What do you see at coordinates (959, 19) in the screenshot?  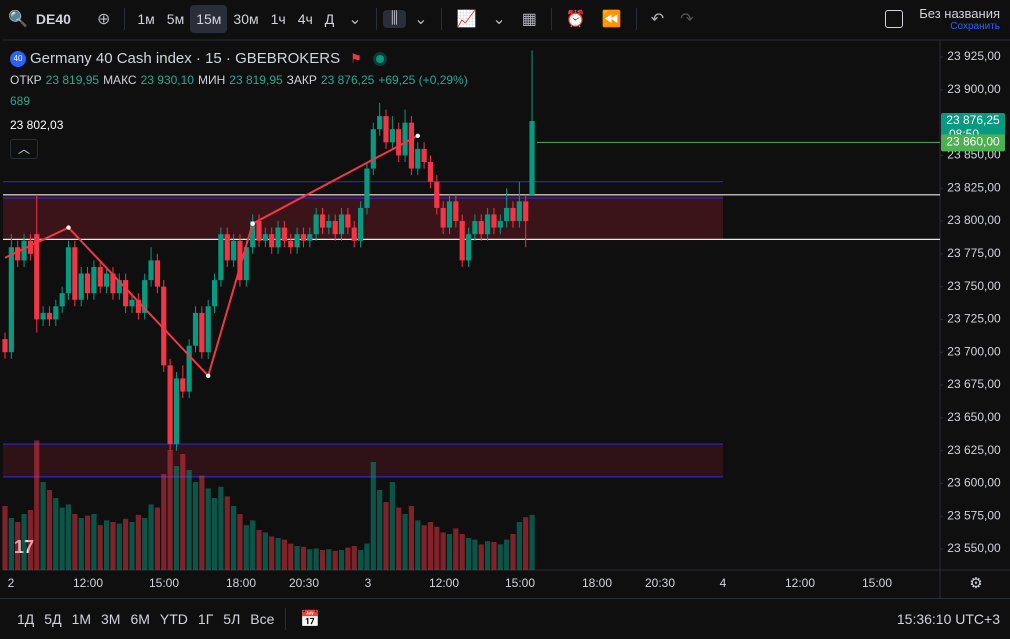 I see `layout-title: Без названия Сохранить` at bounding box center [959, 19].